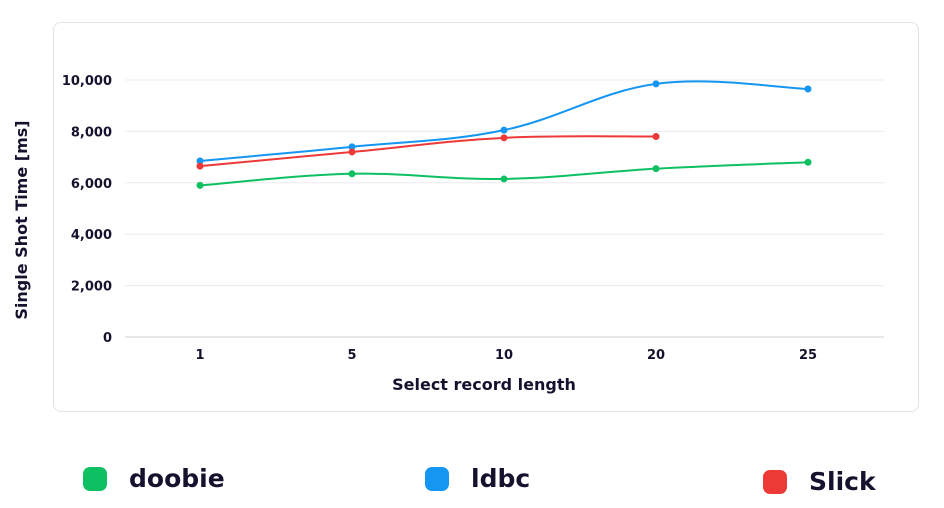 The image size is (944, 508). I want to click on legend-item-slick: Slick, so click(819, 481).